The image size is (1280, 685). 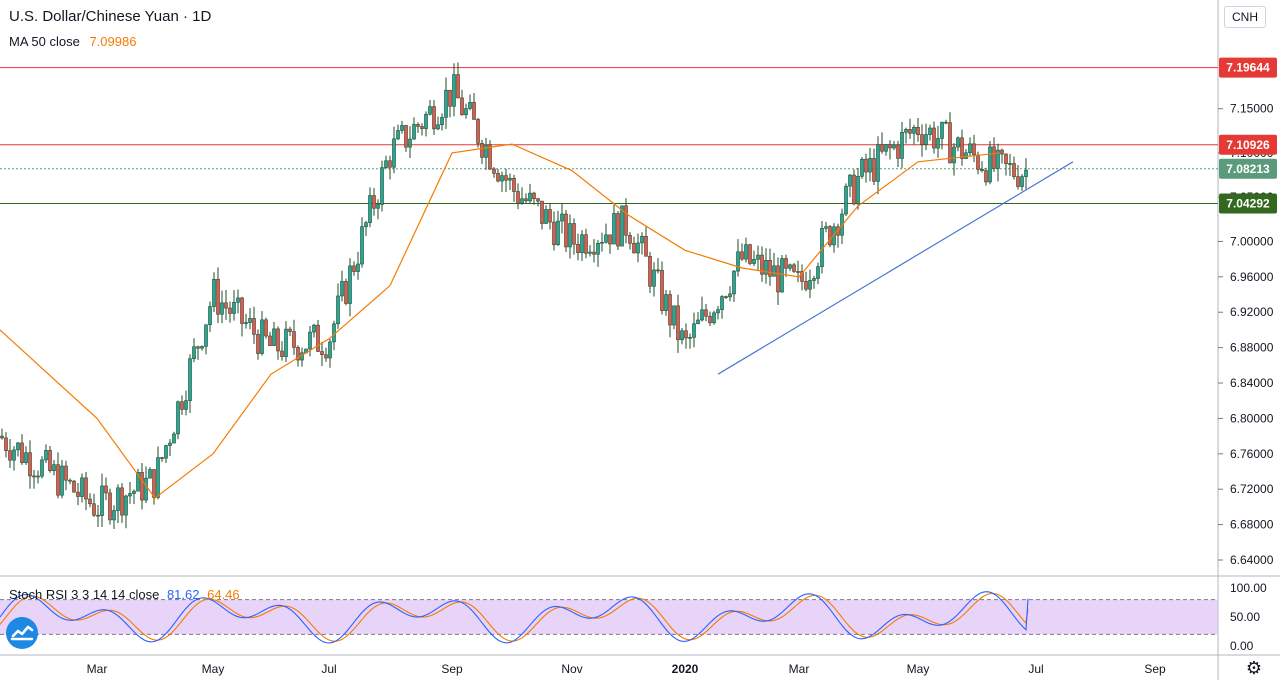 What do you see at coordinates (1252, 241) in the screenshot?
I see `price-axis-tick-label: 7.00000` at bounding box center [1252, 241].